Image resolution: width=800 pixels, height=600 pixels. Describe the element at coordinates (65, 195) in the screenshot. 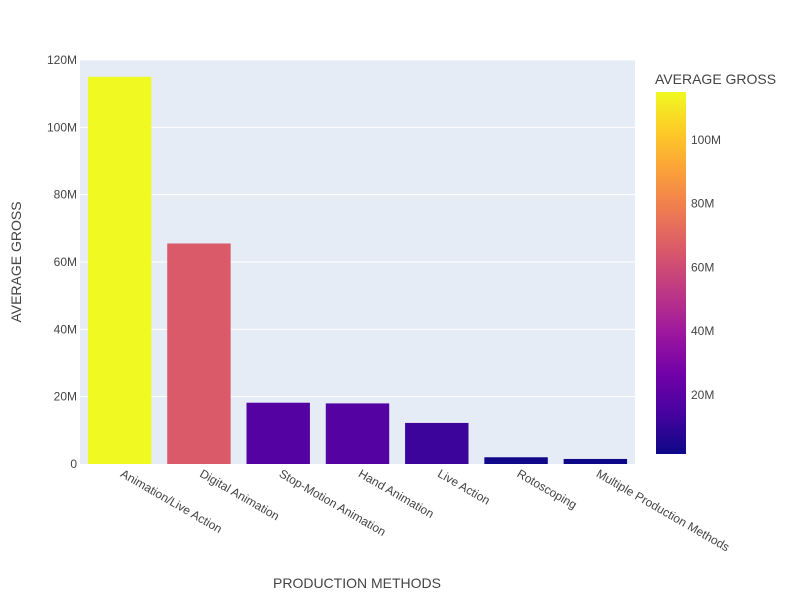

I see `y-tick-label: 80M` at that location.